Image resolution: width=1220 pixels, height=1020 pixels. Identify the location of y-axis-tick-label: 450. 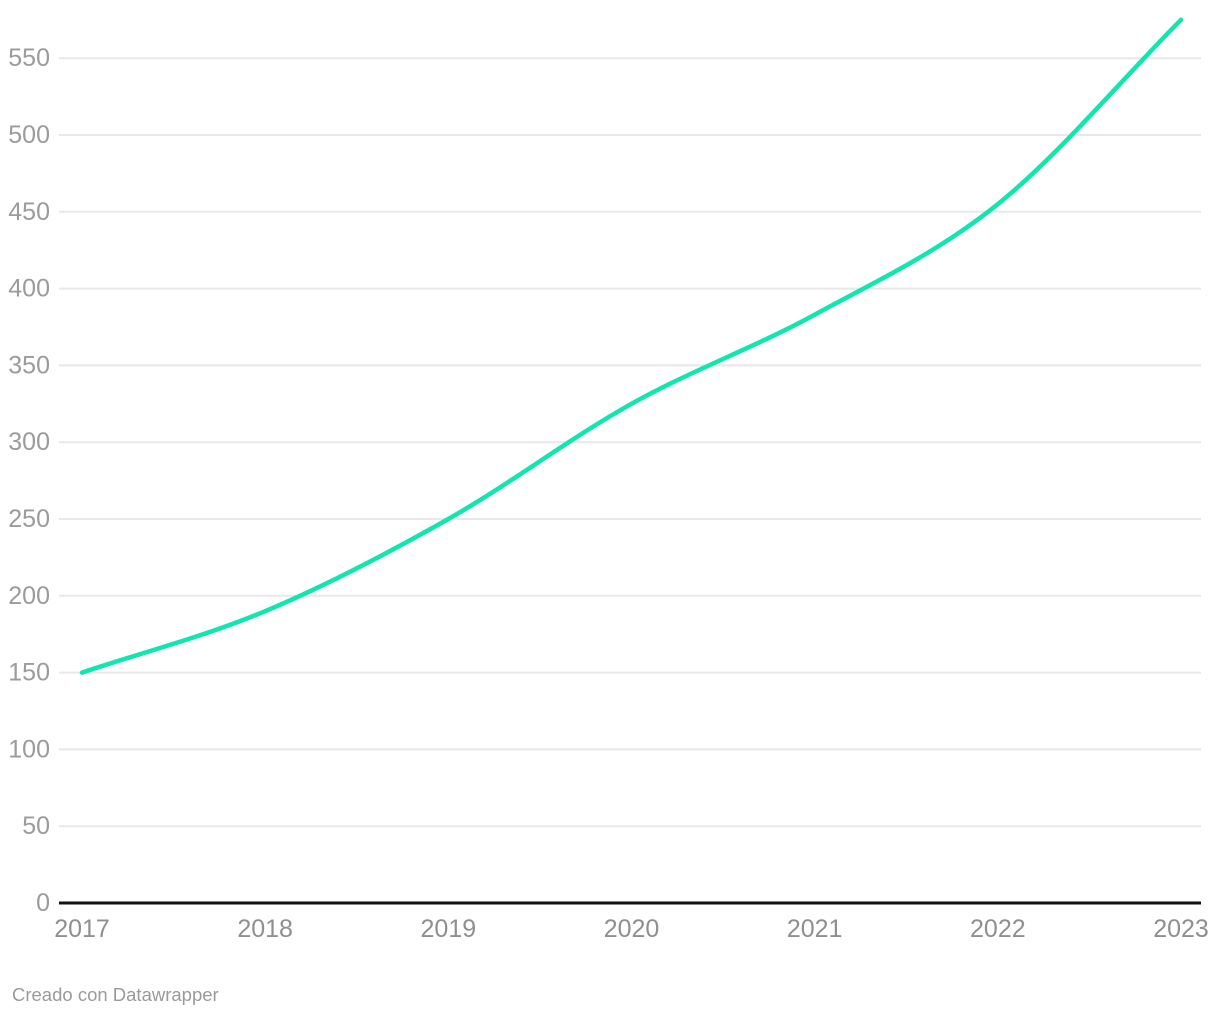
(29, 212).